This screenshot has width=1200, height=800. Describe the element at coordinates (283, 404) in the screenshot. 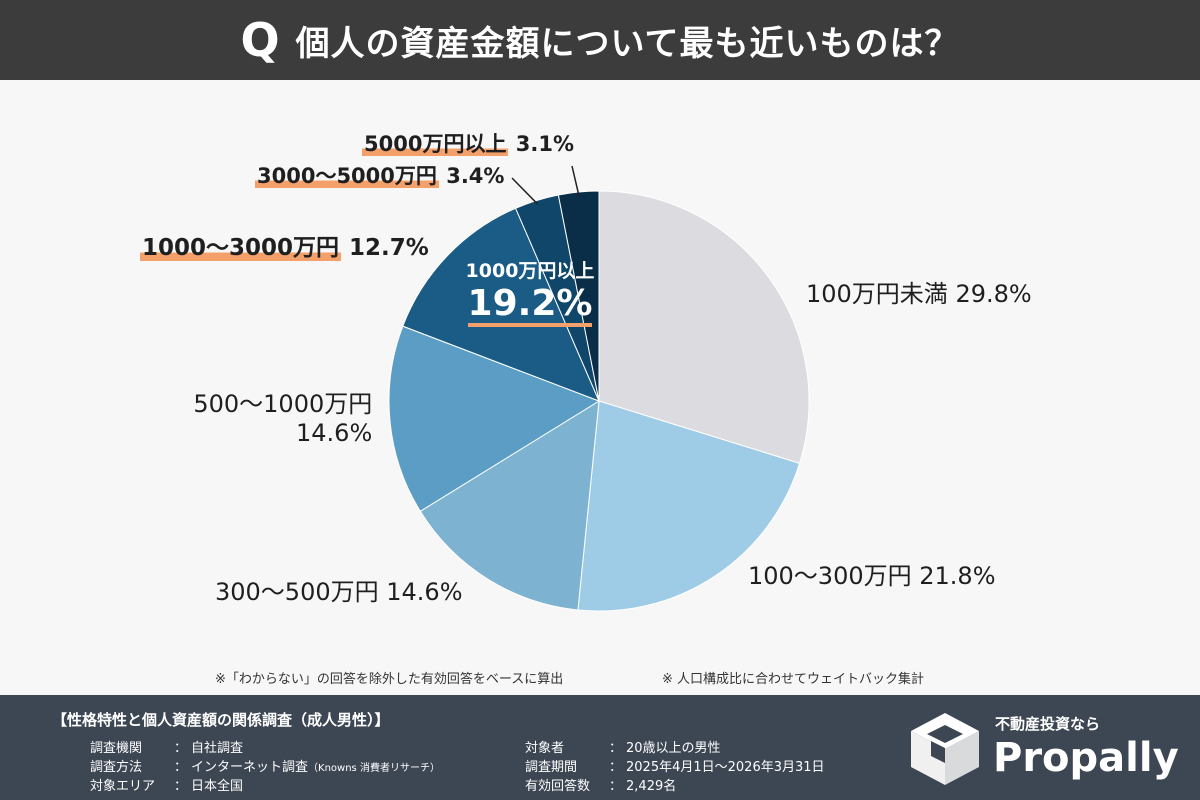

I see `slice-label-3-name: 500〜1000万円` at that location.